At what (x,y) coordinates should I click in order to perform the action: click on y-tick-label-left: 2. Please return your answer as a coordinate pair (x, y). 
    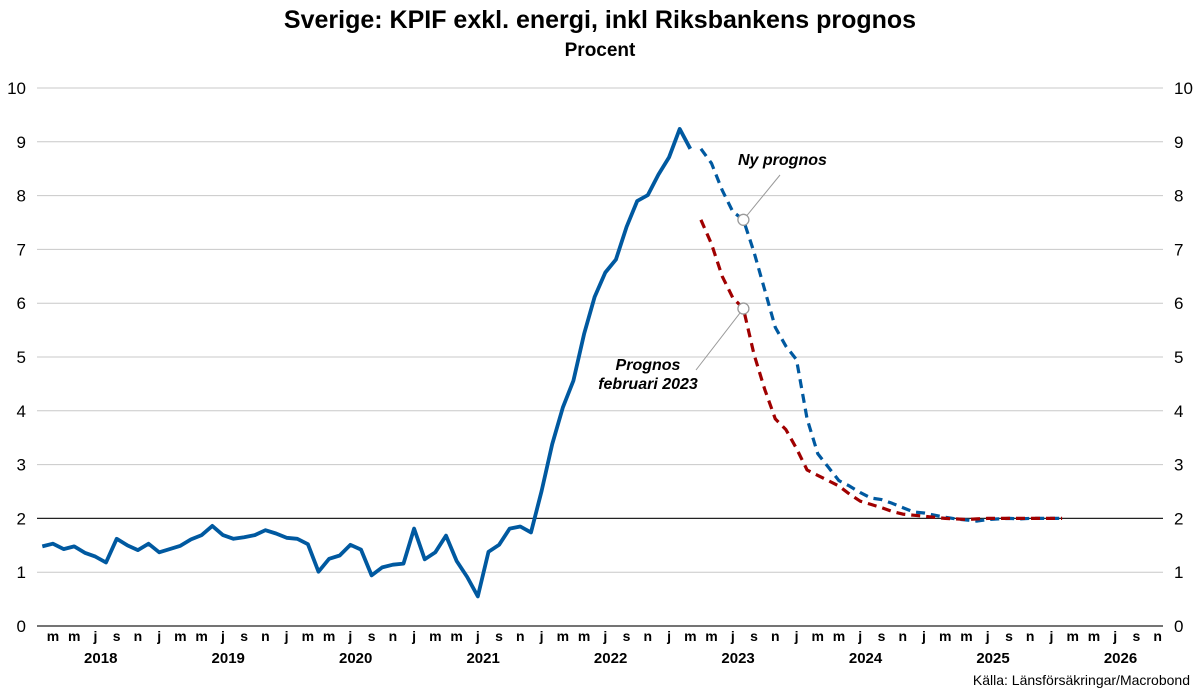
    Looking at the image, I should click on (21, 518).